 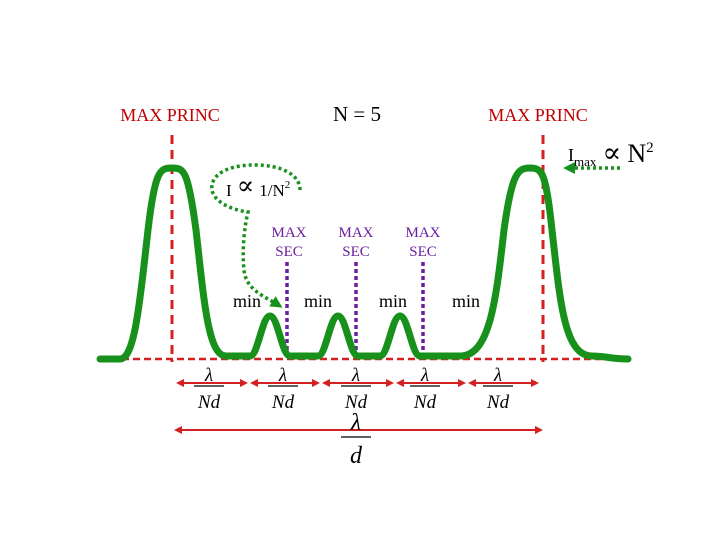 What do you see at coordinates (424, 375) in the screenshot?
I see `fraction-4-num: λ` at bounding box center [424, 375].